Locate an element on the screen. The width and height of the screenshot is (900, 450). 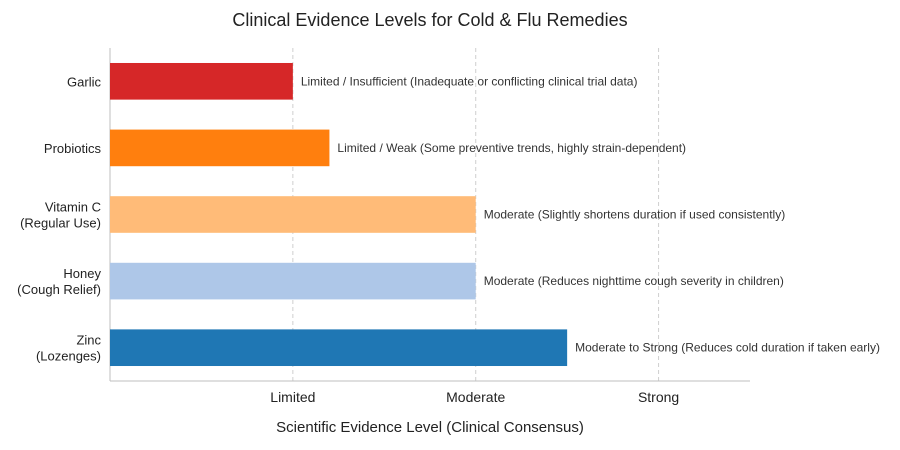
x-tick-label-0: Limited is located at coordinates (292, 397).